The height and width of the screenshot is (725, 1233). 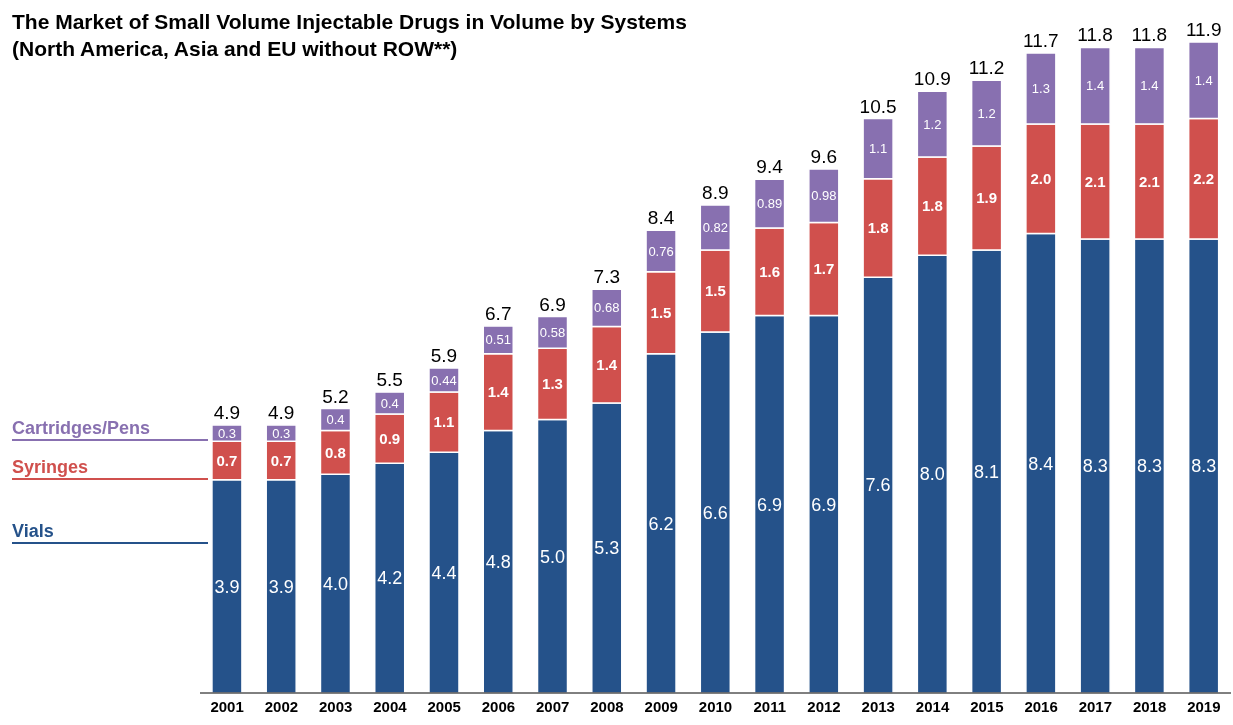 What do you see at coordinates (390, 706) in the screenshot?
I see `x-tick-label: 2004` at bounding box center [390, 706].